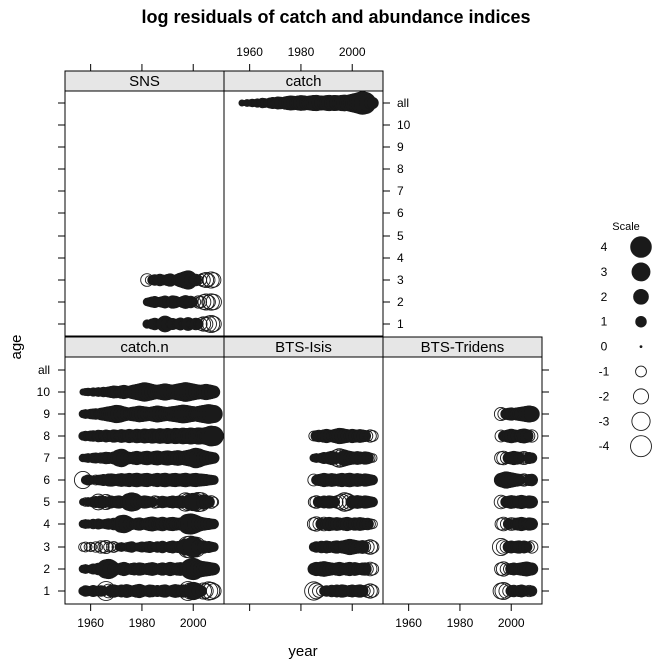 This screenshot has height=672, width=672. Describe the element at coordinates (44, 370) in the screenshot. I see `y-tick-label: all` at that location.